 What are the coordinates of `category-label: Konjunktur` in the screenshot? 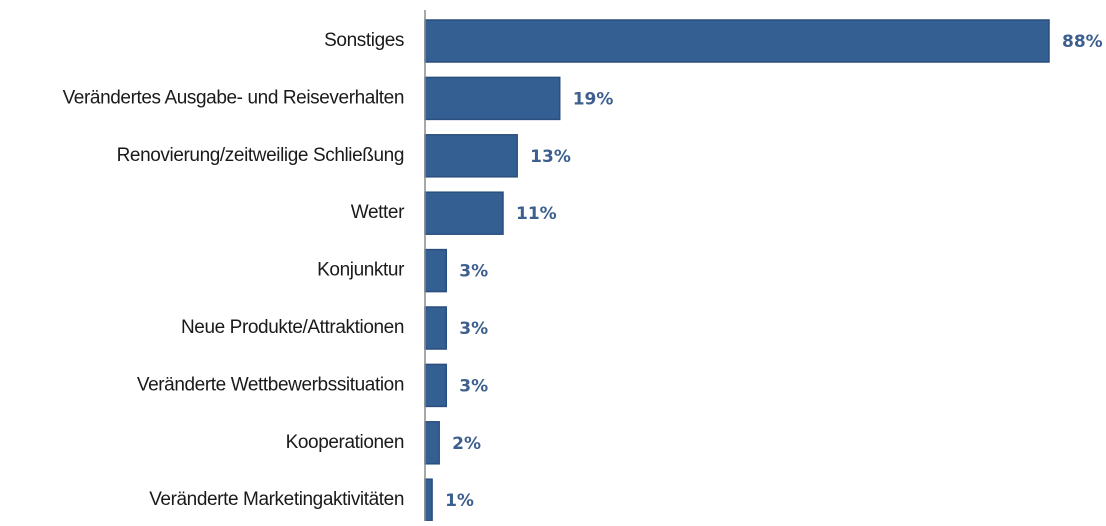 It's located at (361, 270).